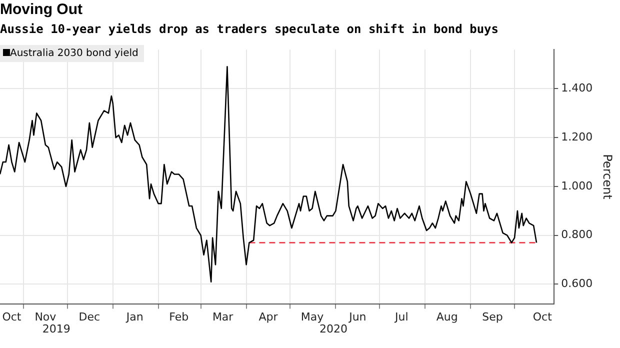  What do you see at coordinates (492, 317) in the screenshot?
I see `x-tick-label: Sep` at bounding box center [492, 317].